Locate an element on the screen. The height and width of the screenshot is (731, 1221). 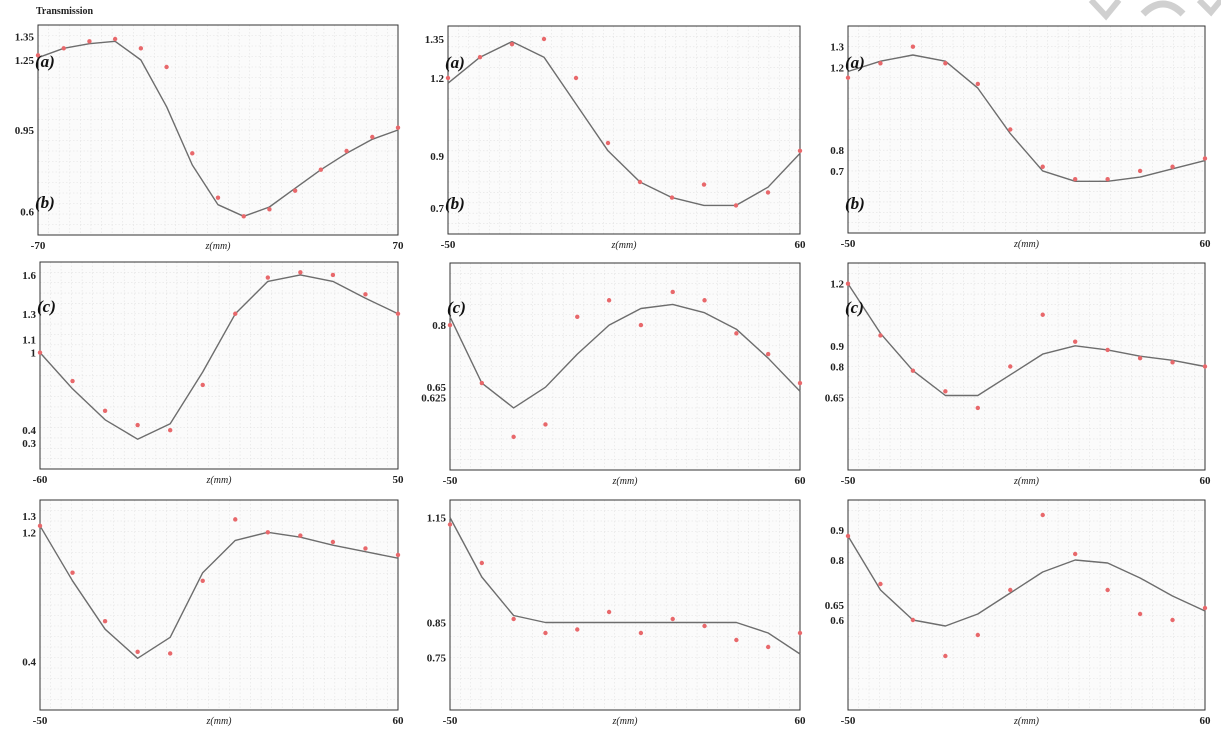
panel-4: 1.6 1.3 1.11 0.40.3 -60 50 z(mm) (c) is located at coordinates (213, 373).